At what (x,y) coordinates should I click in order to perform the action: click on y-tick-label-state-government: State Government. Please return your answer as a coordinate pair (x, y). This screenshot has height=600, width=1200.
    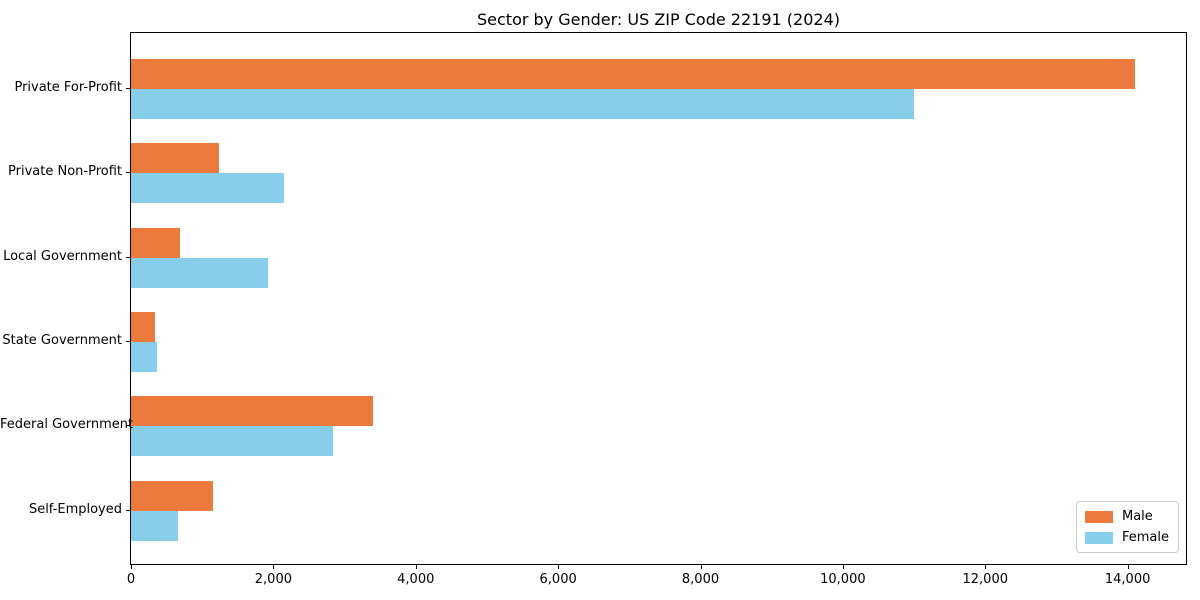
    Looking at the image, I should click on (62, 340).